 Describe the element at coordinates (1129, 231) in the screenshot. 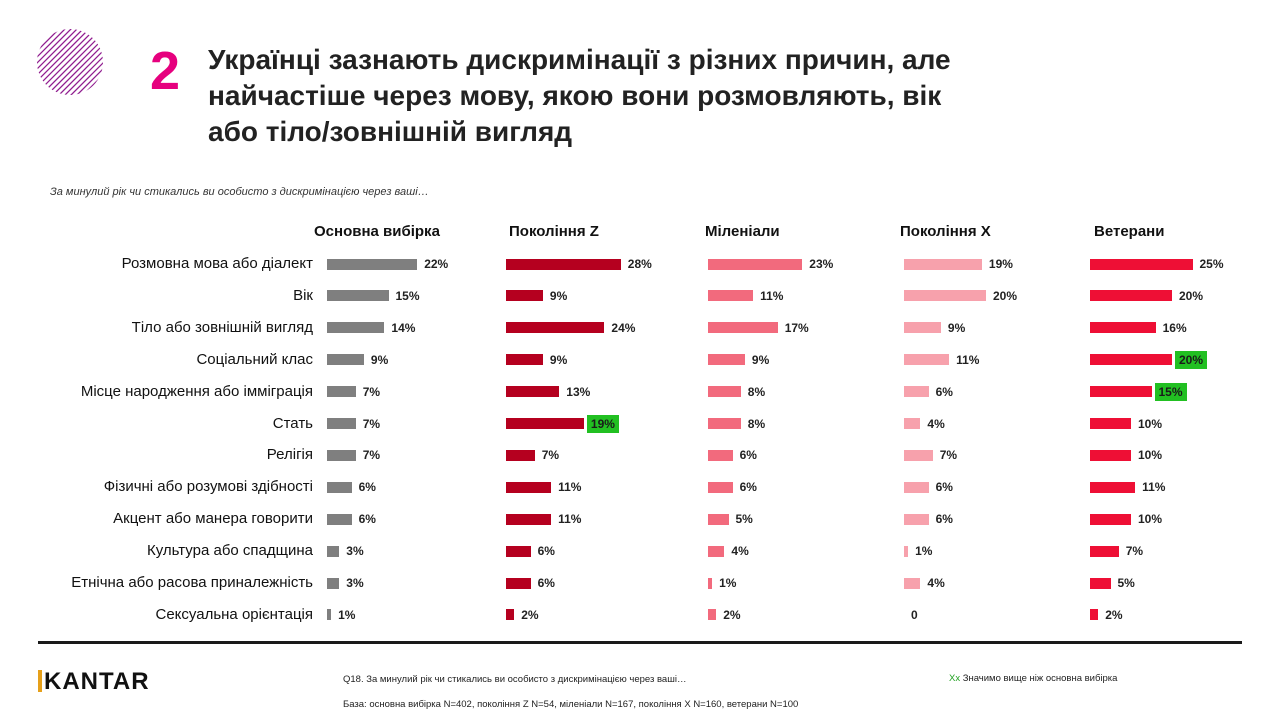

I see `column-header: Ветерани` at that location.